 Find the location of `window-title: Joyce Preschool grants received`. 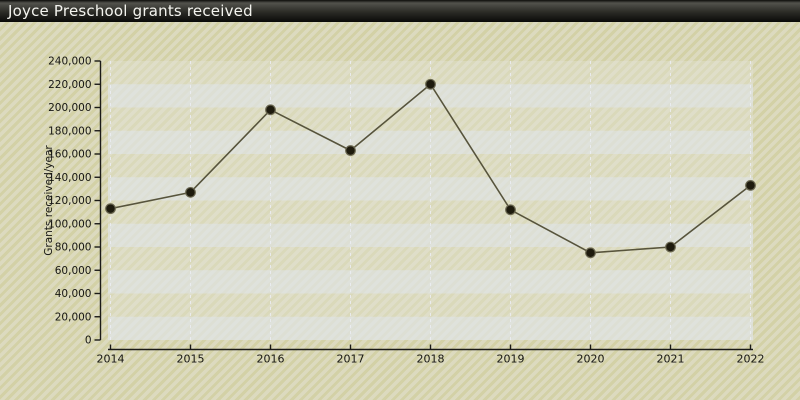

window-title: Joyce Preschool grants received is located at coordinates (130, 11).